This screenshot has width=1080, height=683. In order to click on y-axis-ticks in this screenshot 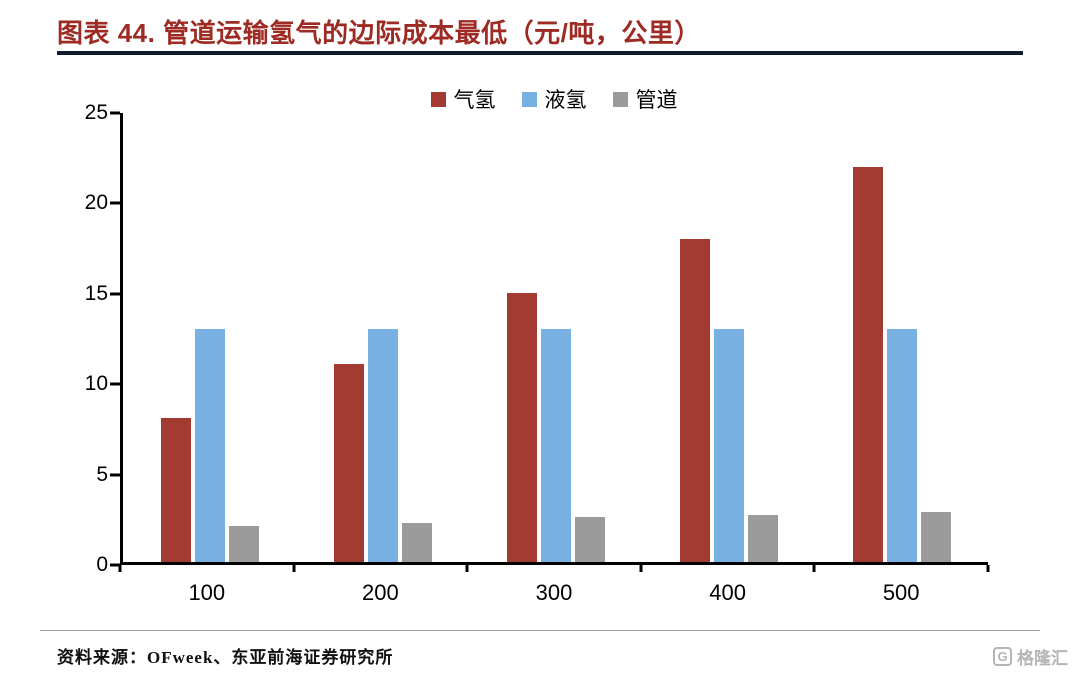, I will do `click(115, 339)`.